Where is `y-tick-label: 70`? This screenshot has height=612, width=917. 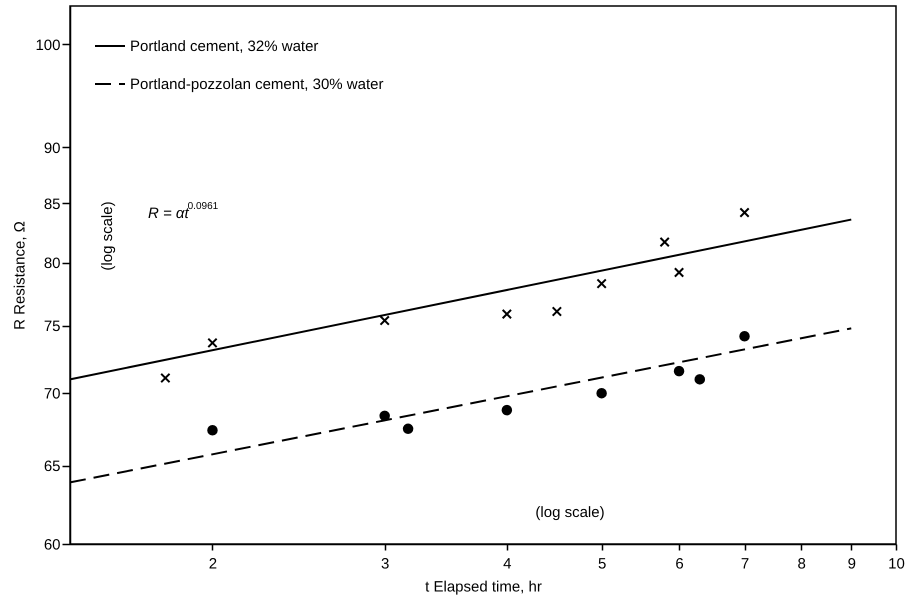 y-tick-label: 70 is located at coordinates (52, 394).